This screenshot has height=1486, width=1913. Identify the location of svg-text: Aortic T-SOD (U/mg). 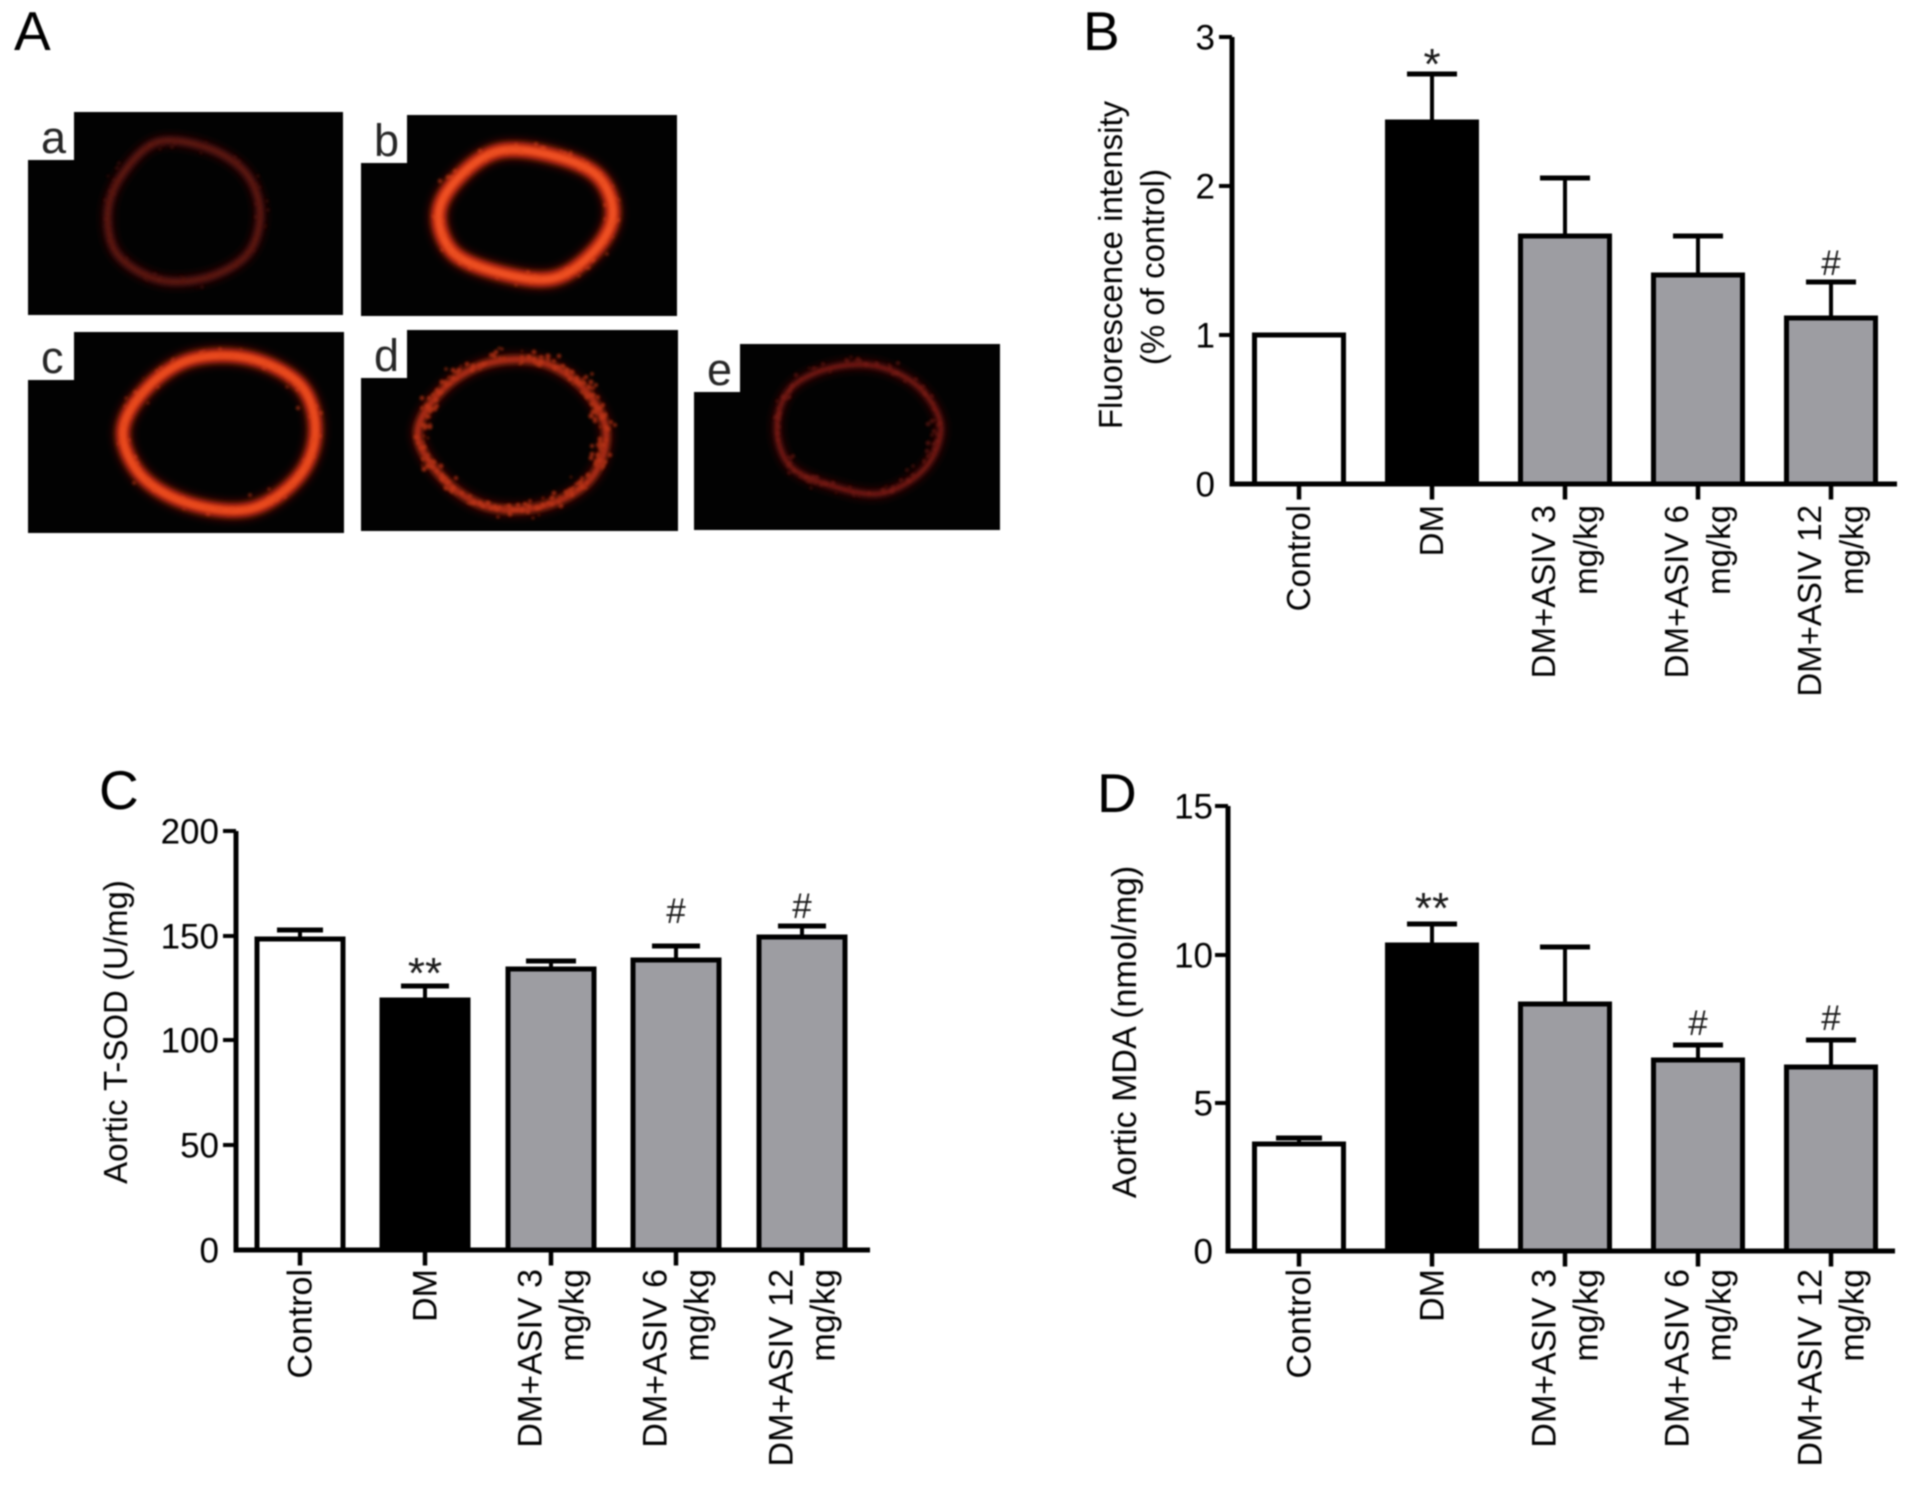
(115, 1032).